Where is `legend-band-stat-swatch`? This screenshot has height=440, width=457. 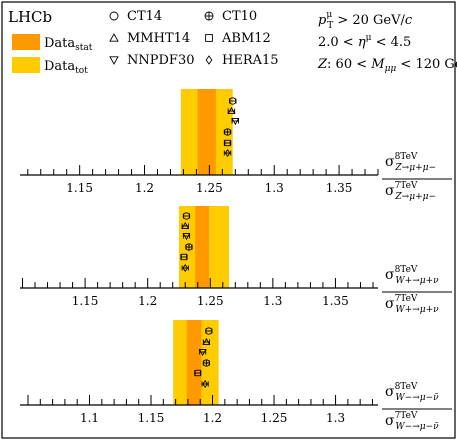
legend-band-stat-swatch is located at coordinates (26, 42).